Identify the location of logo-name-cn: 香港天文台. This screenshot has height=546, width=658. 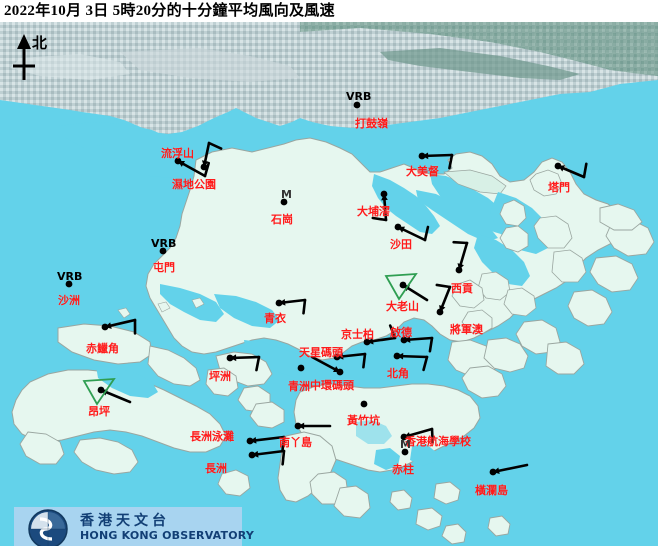
(125, 521).